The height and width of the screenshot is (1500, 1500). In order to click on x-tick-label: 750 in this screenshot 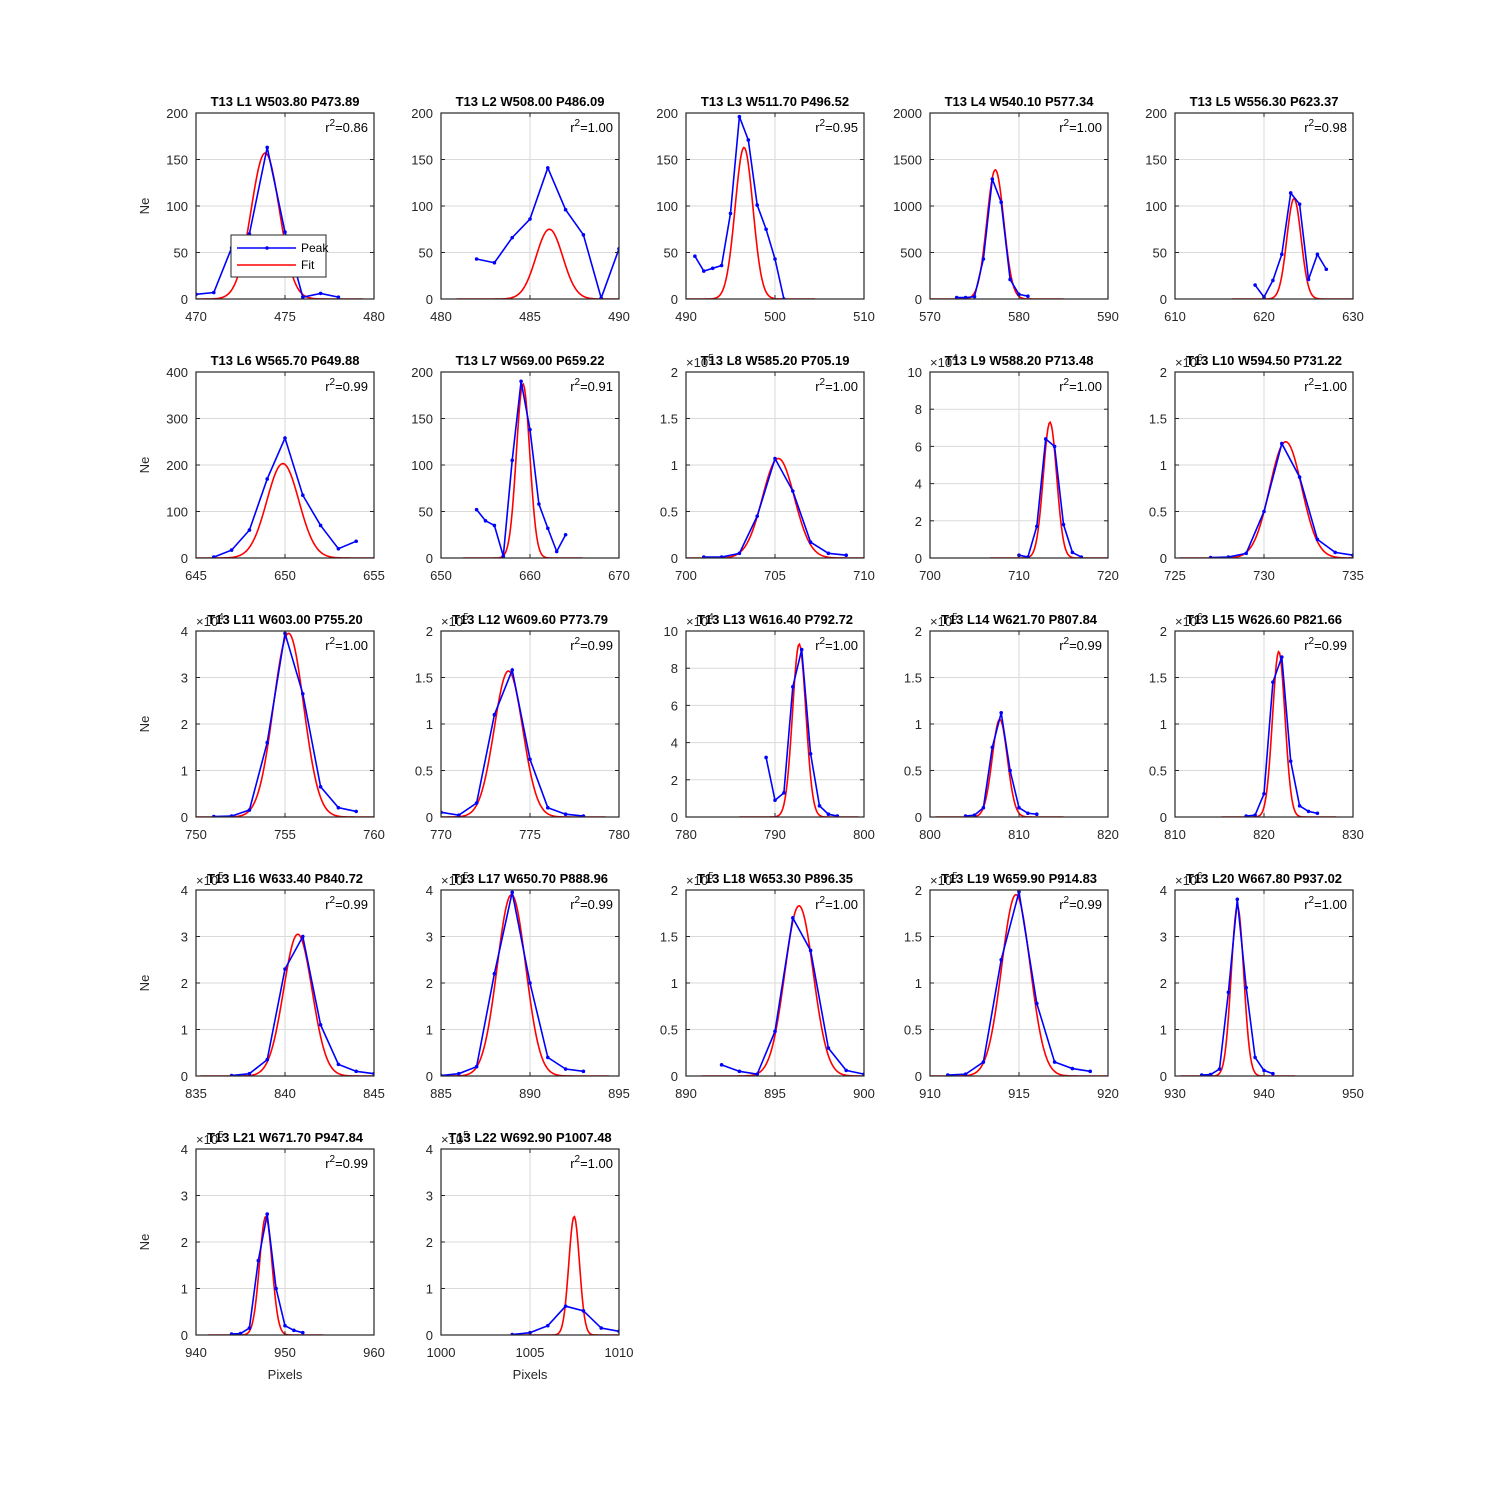, I will do `click(196, 834)`.